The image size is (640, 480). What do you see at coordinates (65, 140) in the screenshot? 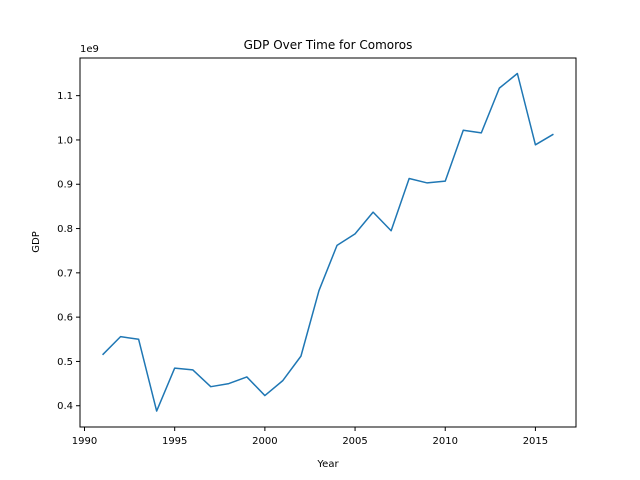
I see `y-tick-label: 1.0` at bounding box center [65, 140].